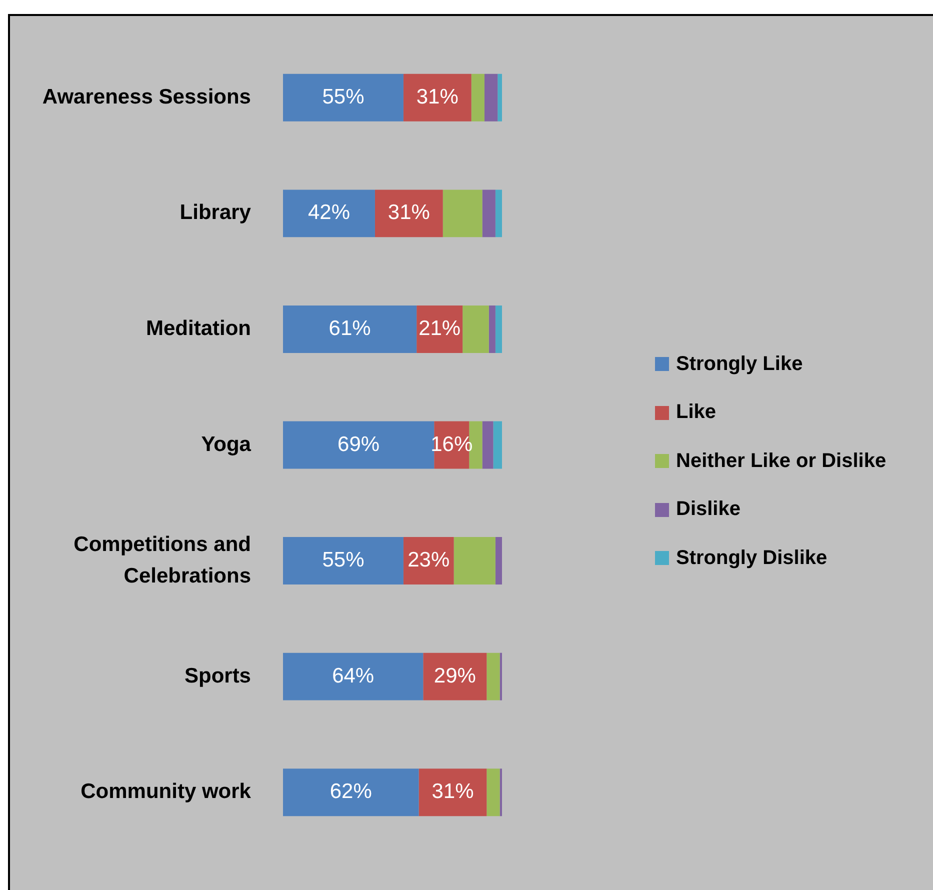 This screenshot has height=890, width=933. I want to click on data-label: 21%, so click(439, 328).